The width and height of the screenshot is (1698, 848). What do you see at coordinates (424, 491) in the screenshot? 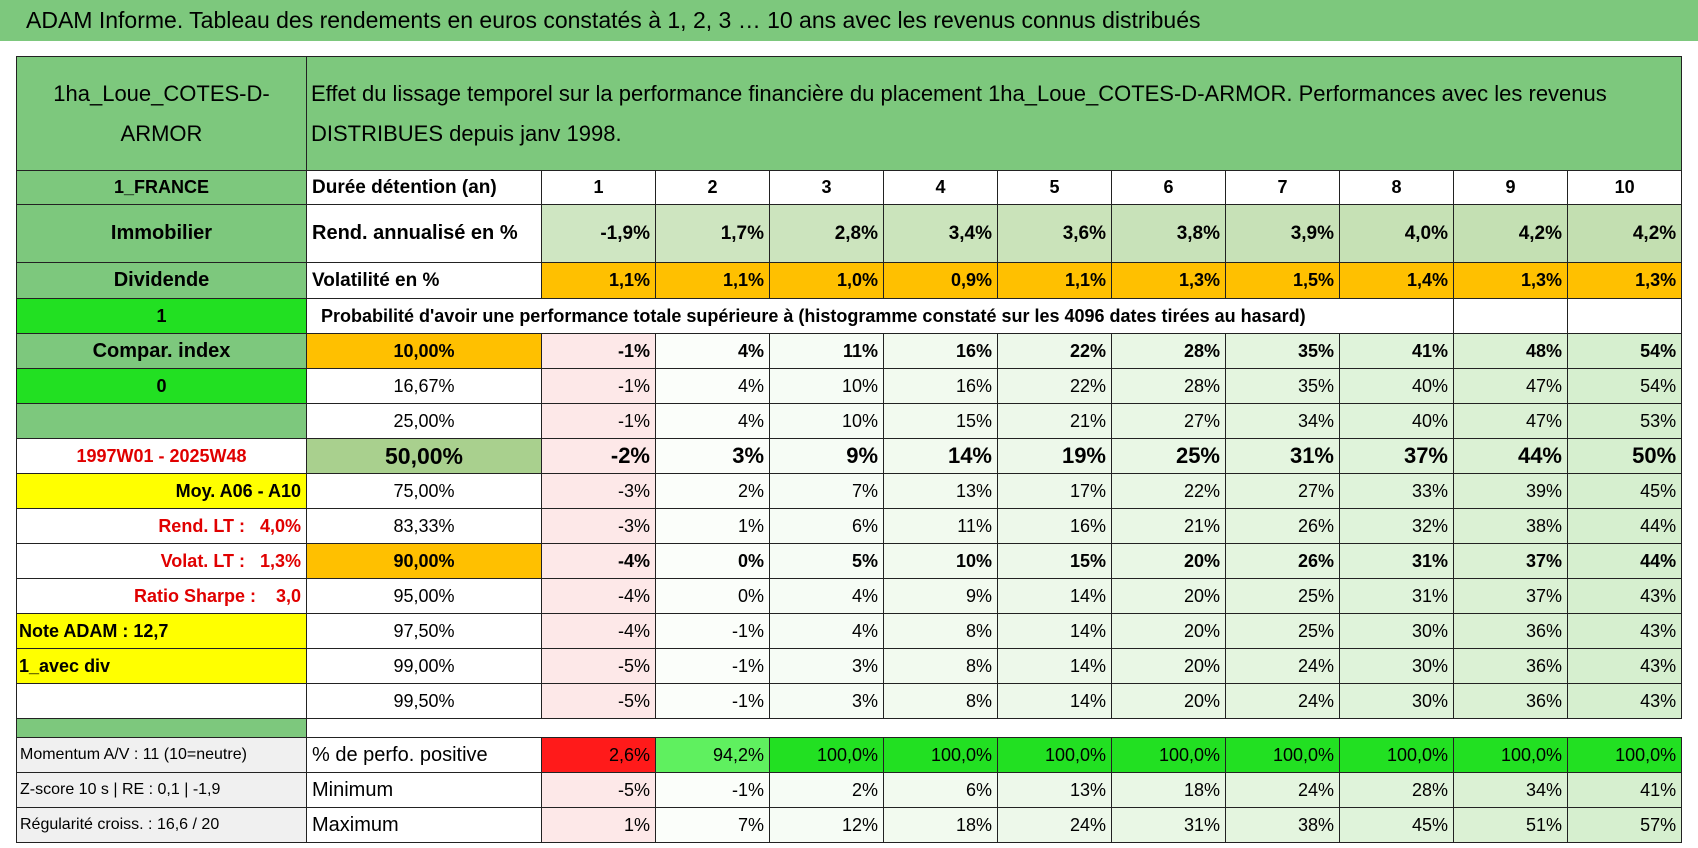
I see `row-label: 75,00%` at bounding box center [424, 491].